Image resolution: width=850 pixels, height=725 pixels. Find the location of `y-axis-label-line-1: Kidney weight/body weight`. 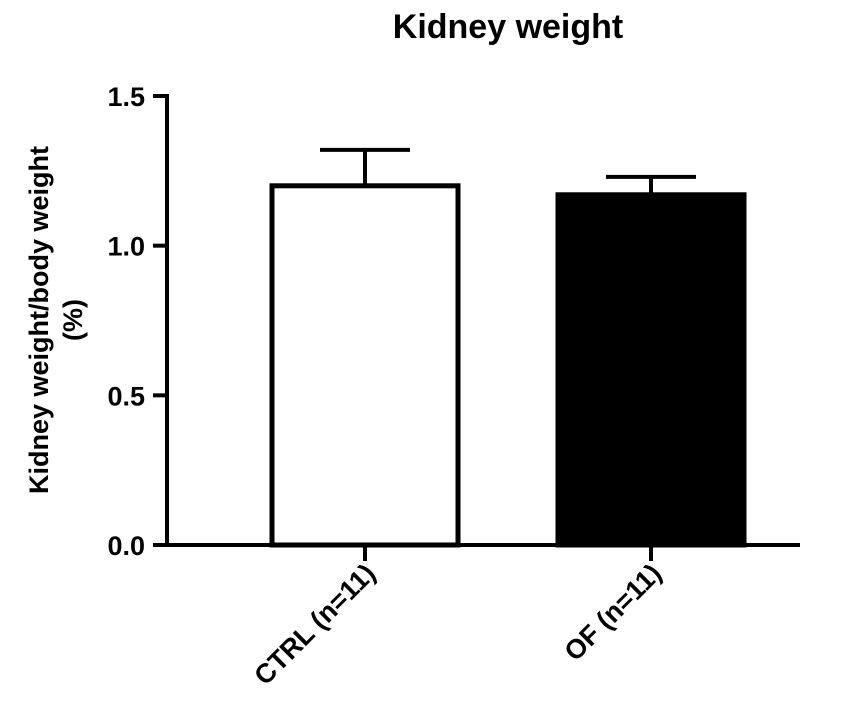

y-axis-label-line-1: Kidney weight/body weight is located at coordinates (39, 320).